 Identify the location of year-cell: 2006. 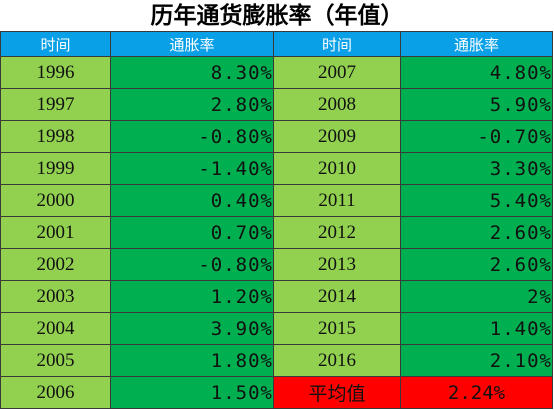
(55, 392).